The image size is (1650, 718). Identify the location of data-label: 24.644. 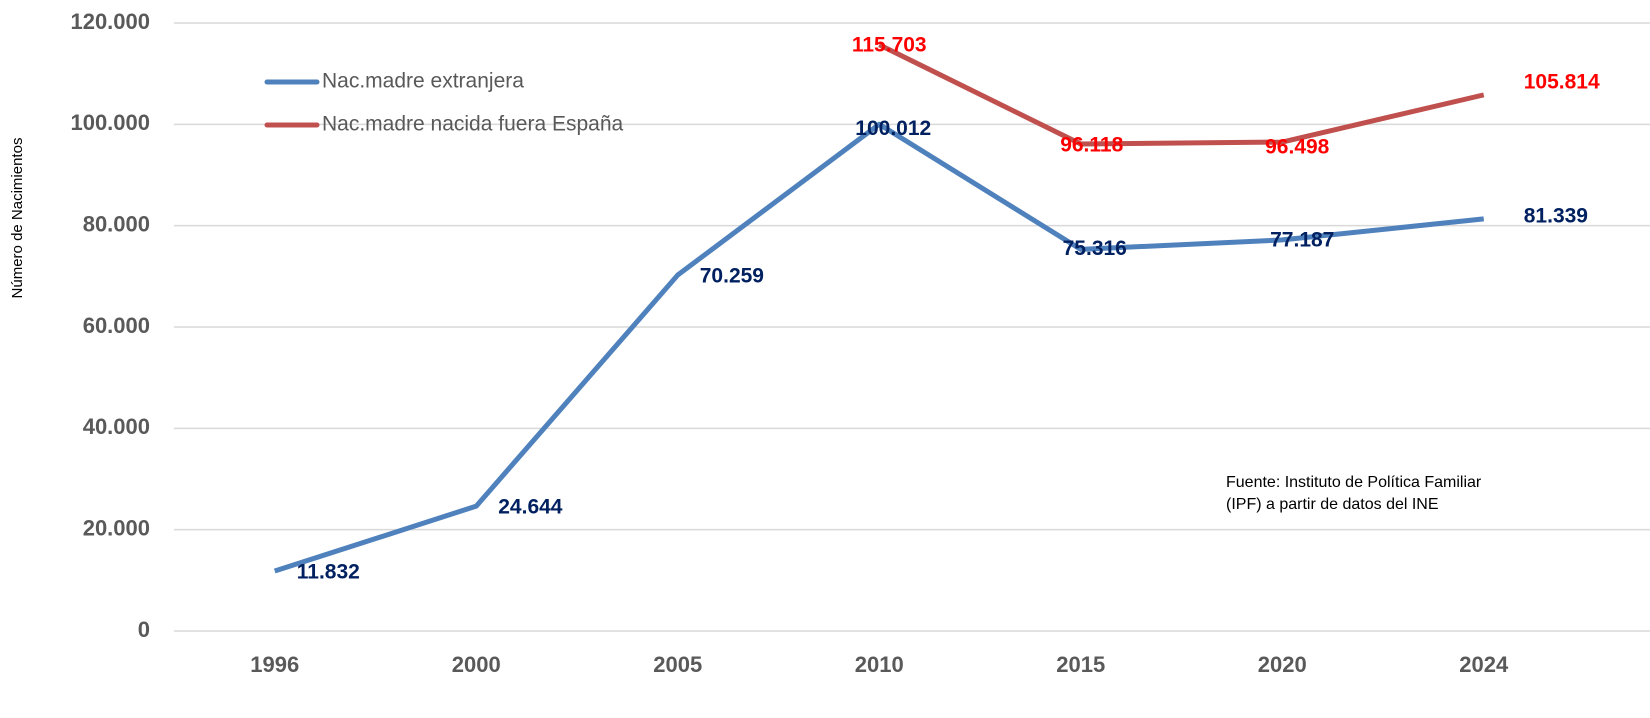
(530, 507).